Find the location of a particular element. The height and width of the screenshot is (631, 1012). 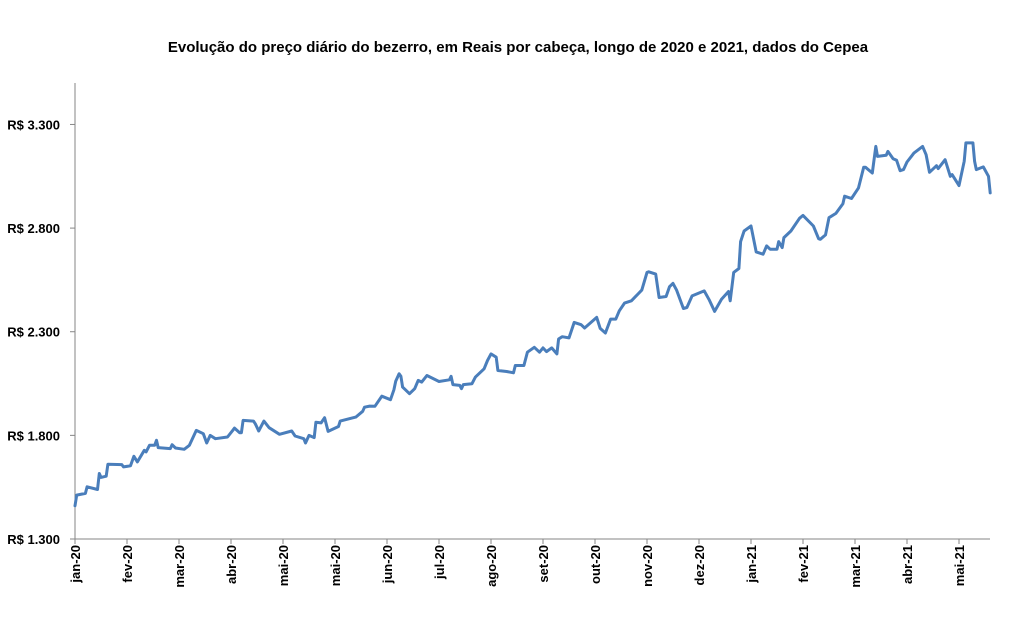

x-tick-label: mai-21 is located at coordinates (959, 565).